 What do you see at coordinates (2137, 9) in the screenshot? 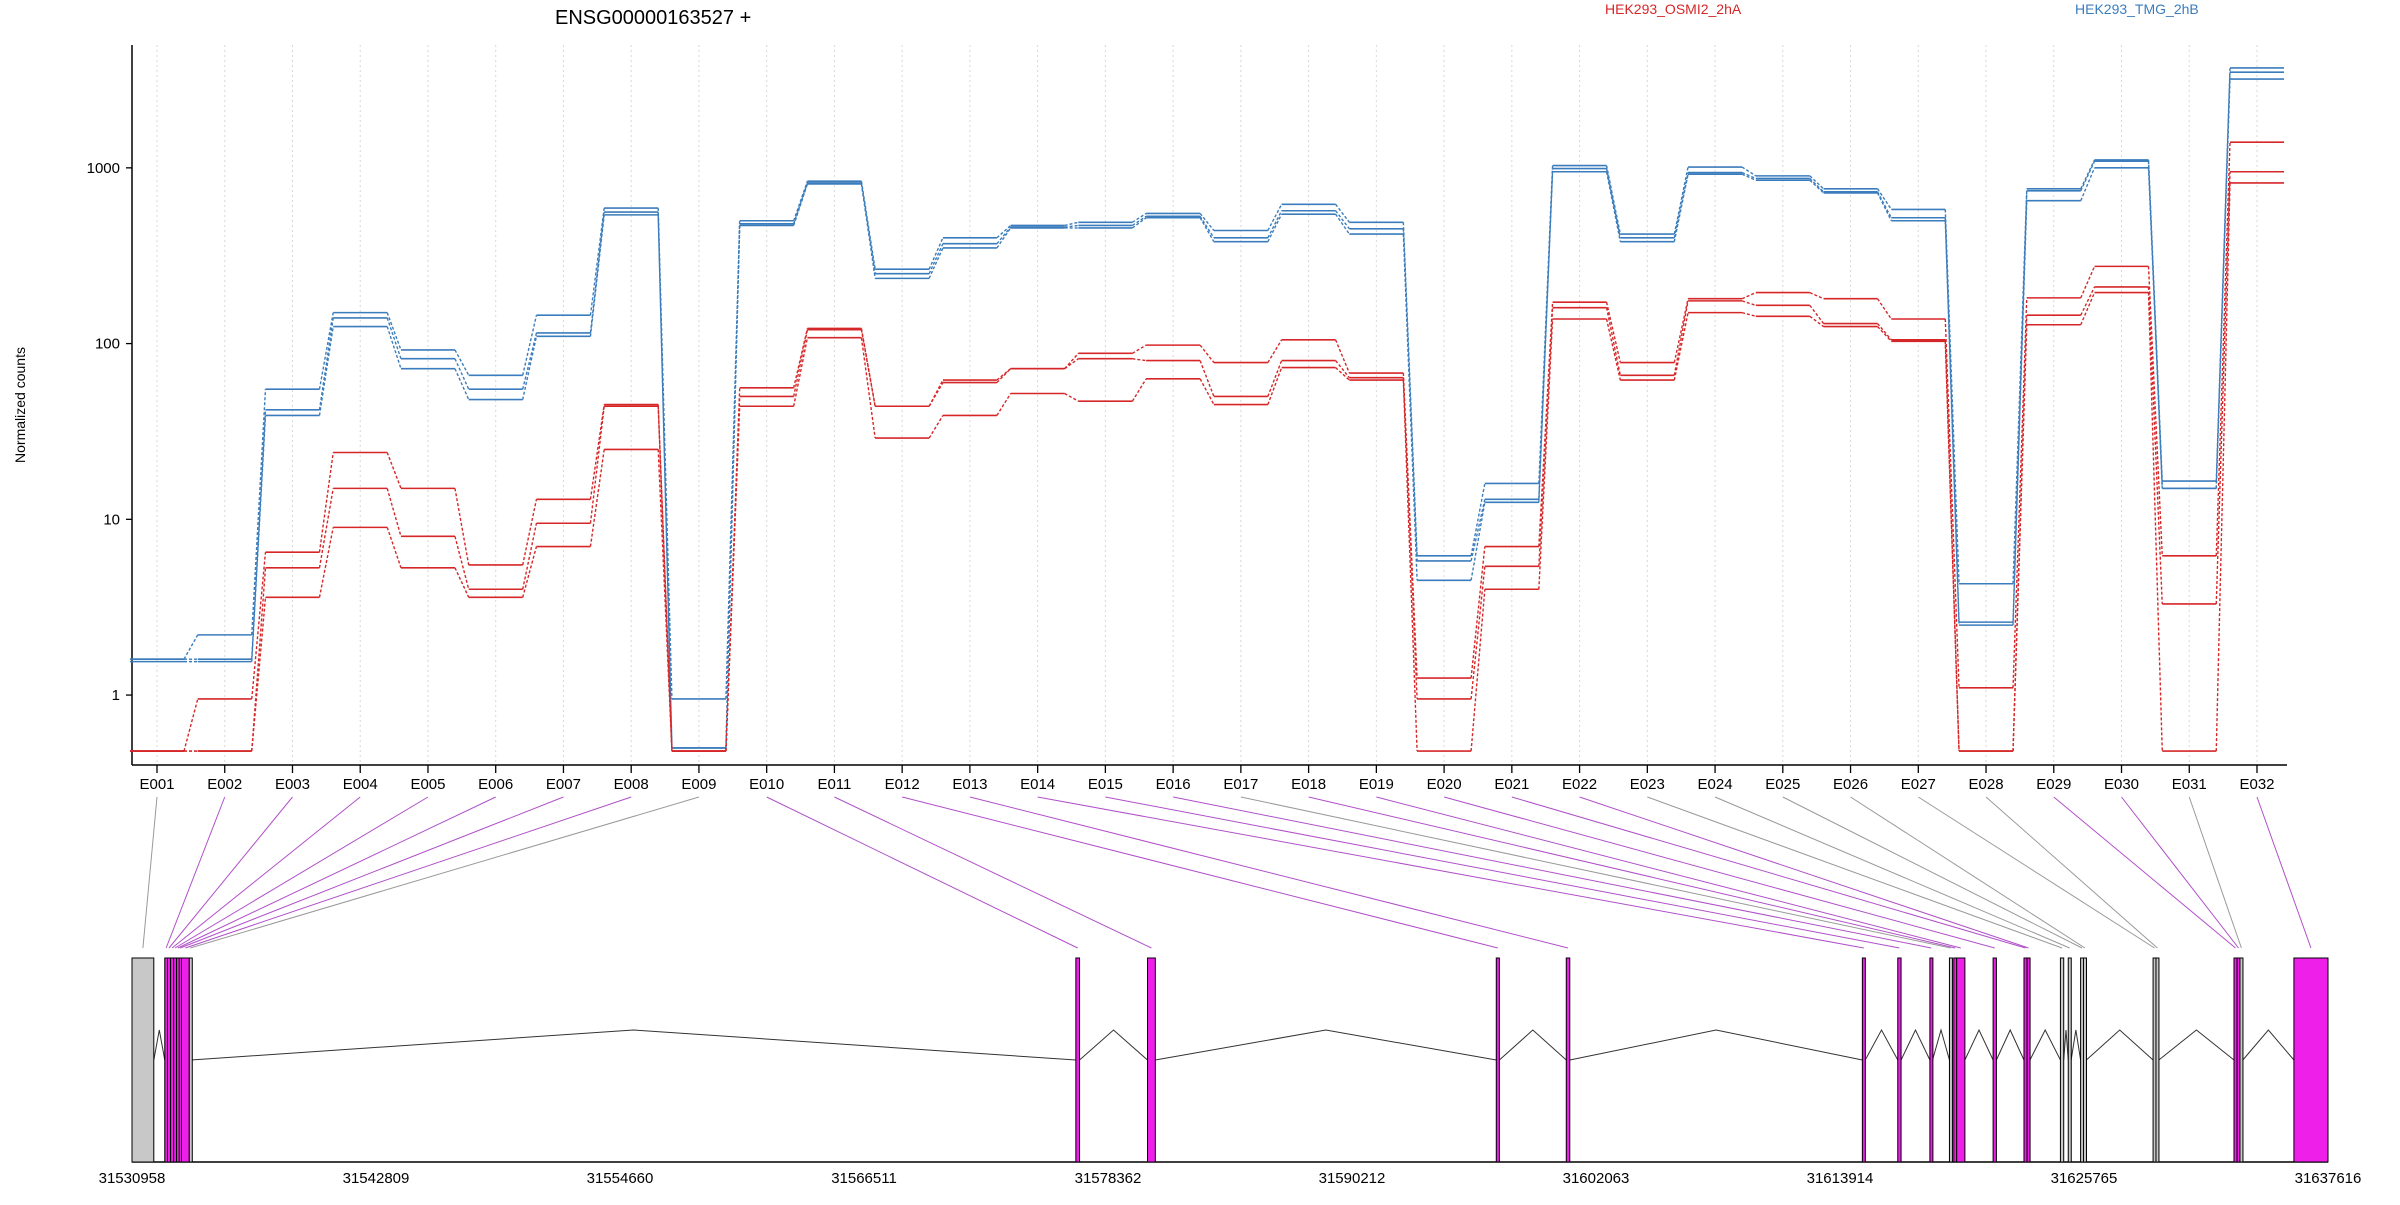
I see `legend-entry-tmg: HEK293_TMG_2hB` at bounding box center [2137, 9].